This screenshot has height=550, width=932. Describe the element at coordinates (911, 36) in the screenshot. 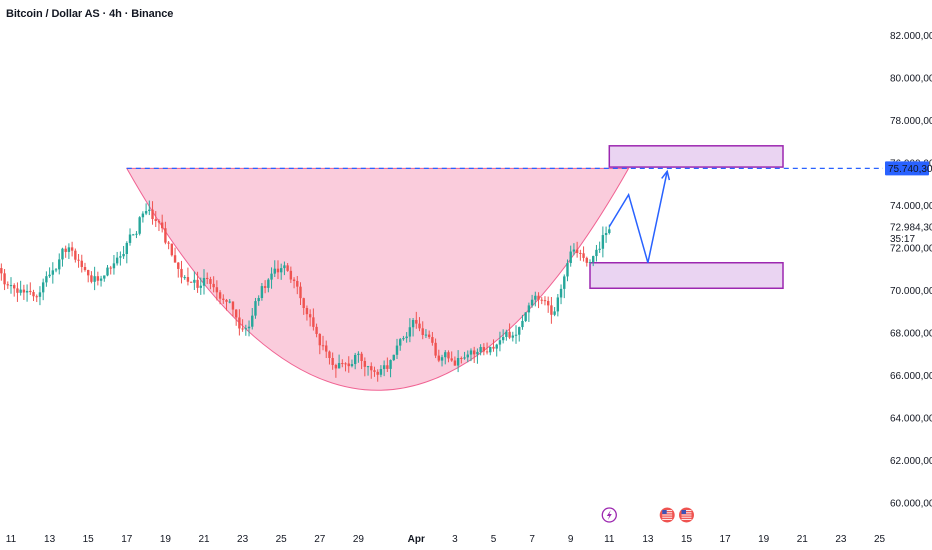

I see `price-tick-label: 82.000,00` at that location.